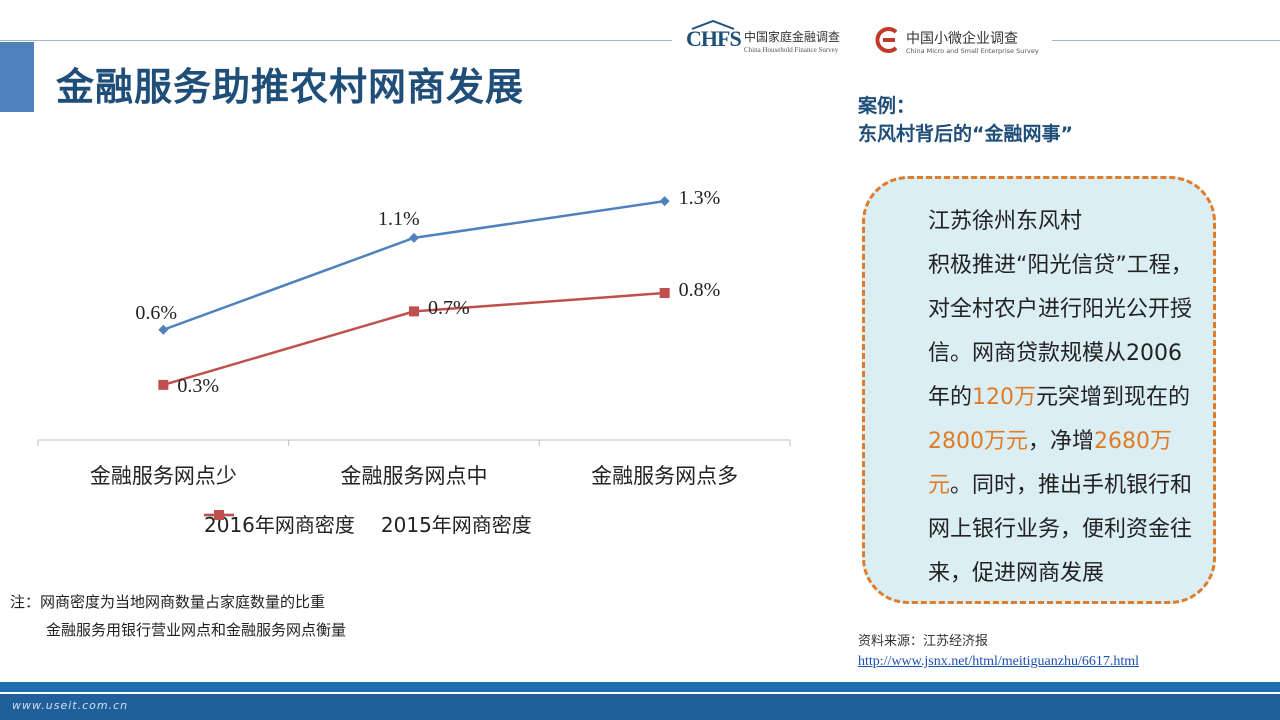  Describe the element at coordinates (1050, 463) in the screenshot. I see `highlight-2680wan: 2680万元` at that location.